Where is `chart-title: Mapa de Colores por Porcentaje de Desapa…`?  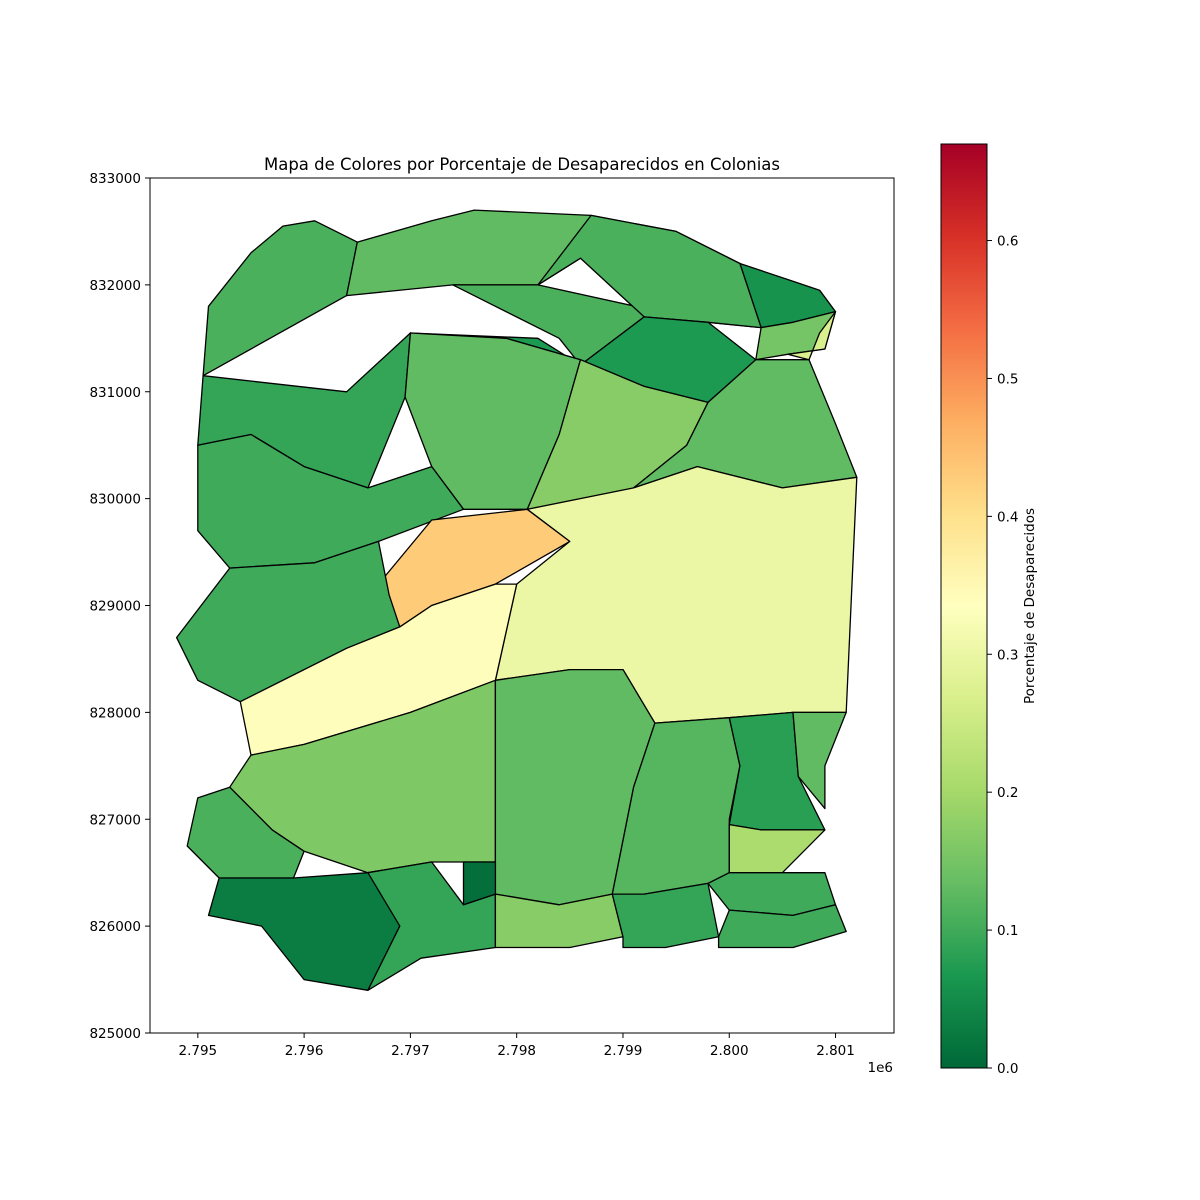 chart-title: Mapa de Colores por Porcentaje de Desapa… is located at coordinates (522, 164).